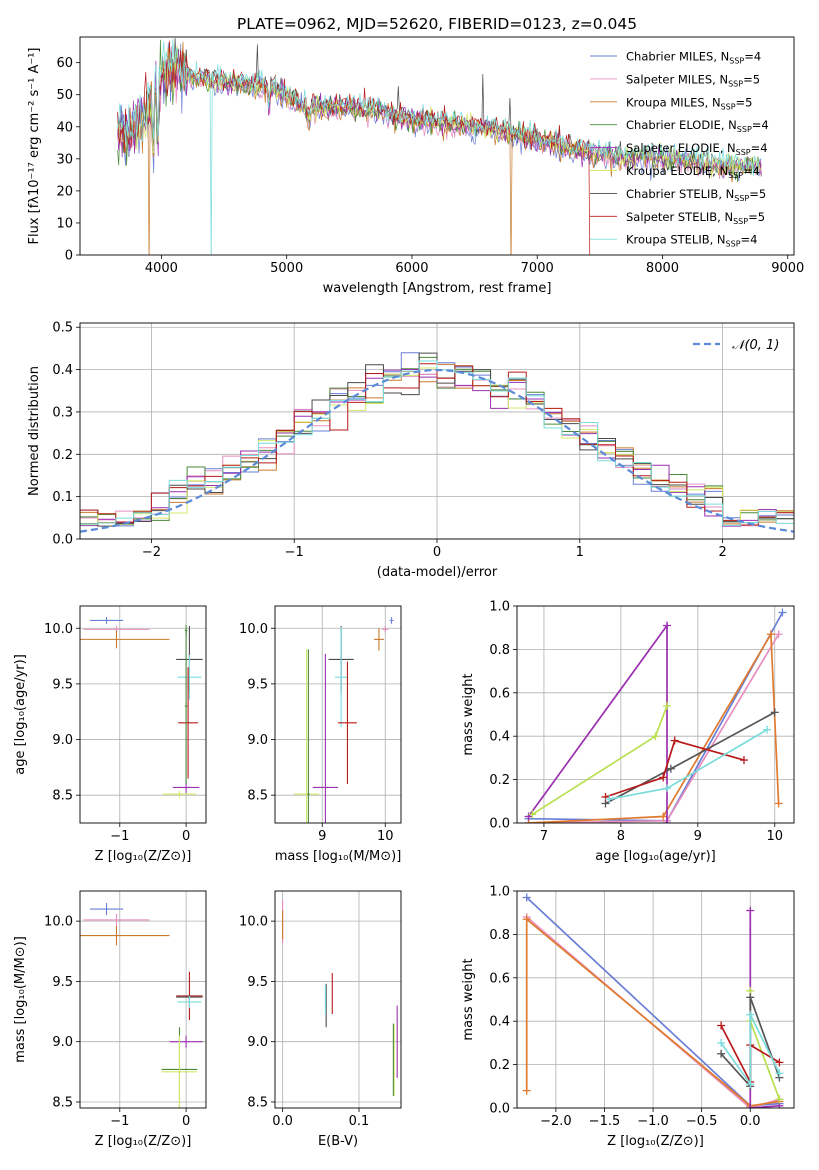 The image size is (819, 1170). I want to click on x-axis-label: wavelength [Angstrom, rest frame], so click(437, 288).